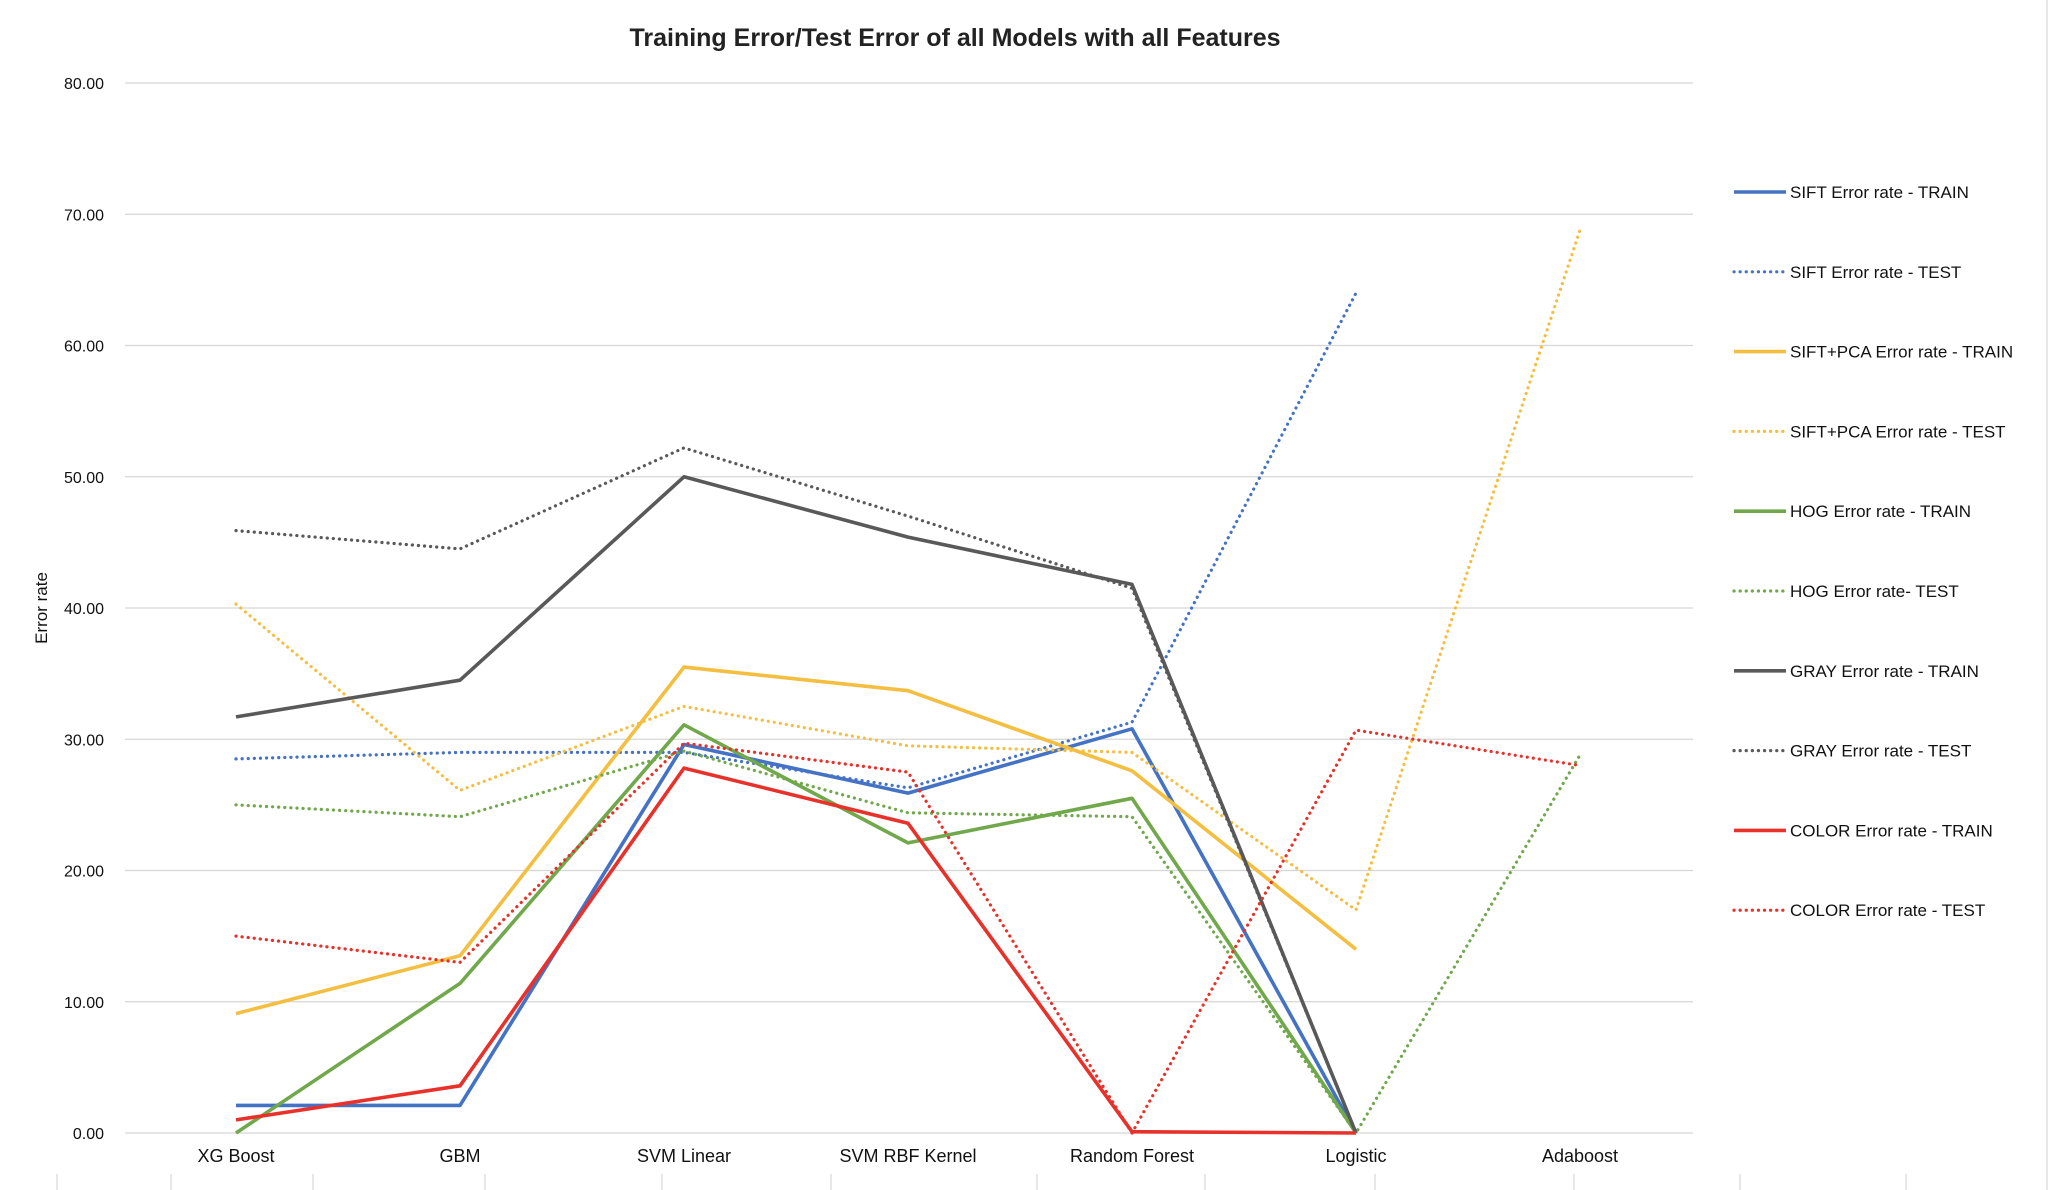 The height and width of the screenshot is (1190, 2054). What do you see at coordinates (1874, 591) in the screenshot?
I see `legend-label: HOG Error rate- TEST` at bounding box center [1874, 591].